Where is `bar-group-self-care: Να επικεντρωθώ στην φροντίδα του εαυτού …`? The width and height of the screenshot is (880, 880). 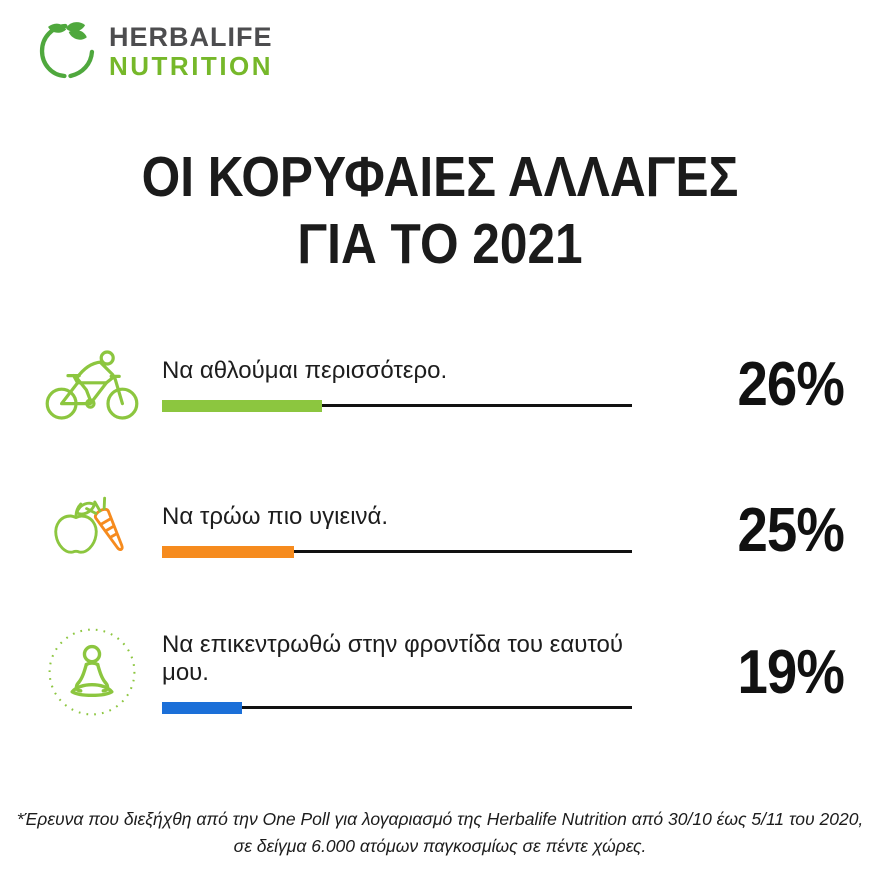 bar-group-self-care: Να επικεντρωθώ στην φροντίδα του εαυτού … is located at coordinates (412, 672).